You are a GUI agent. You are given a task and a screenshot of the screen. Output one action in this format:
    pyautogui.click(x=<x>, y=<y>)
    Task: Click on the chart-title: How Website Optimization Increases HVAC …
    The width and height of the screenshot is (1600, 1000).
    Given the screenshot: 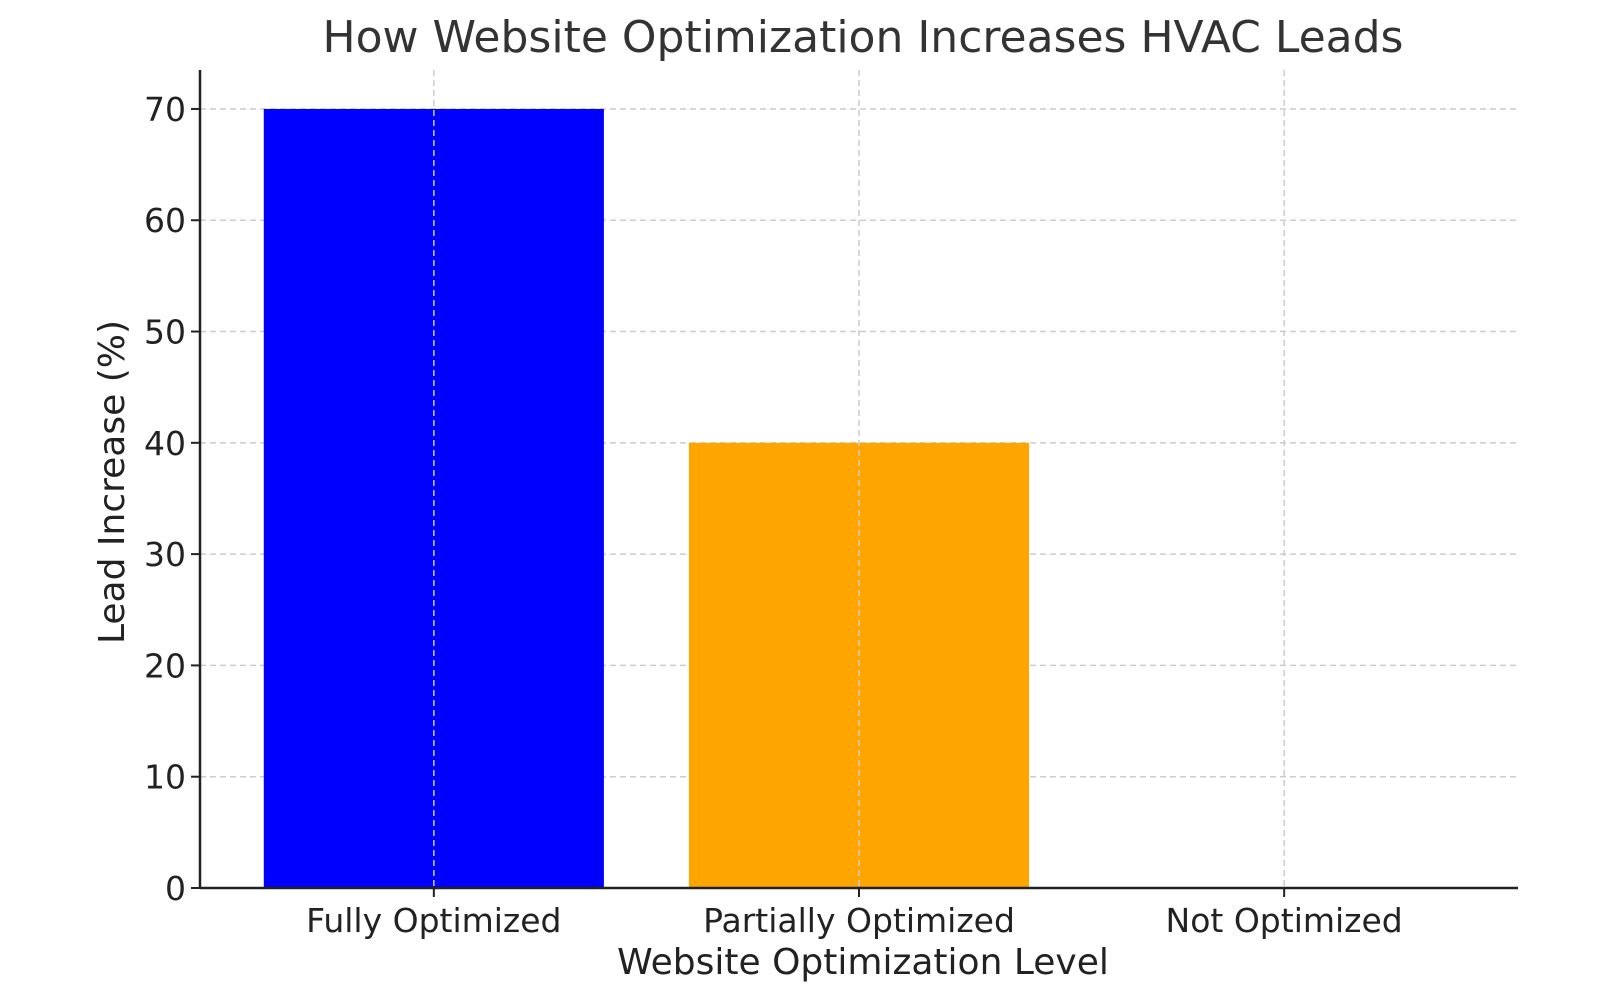 What is the action you would take?
    pyautogui.click(x=863, y=37)
    